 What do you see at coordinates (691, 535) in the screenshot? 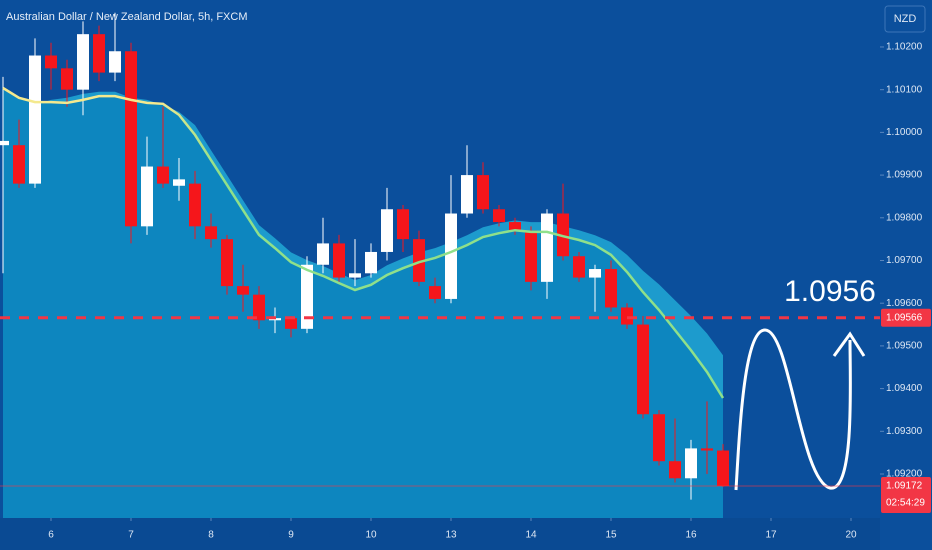
I see `x-tick-label: 16` at bounding box center [691, 535].